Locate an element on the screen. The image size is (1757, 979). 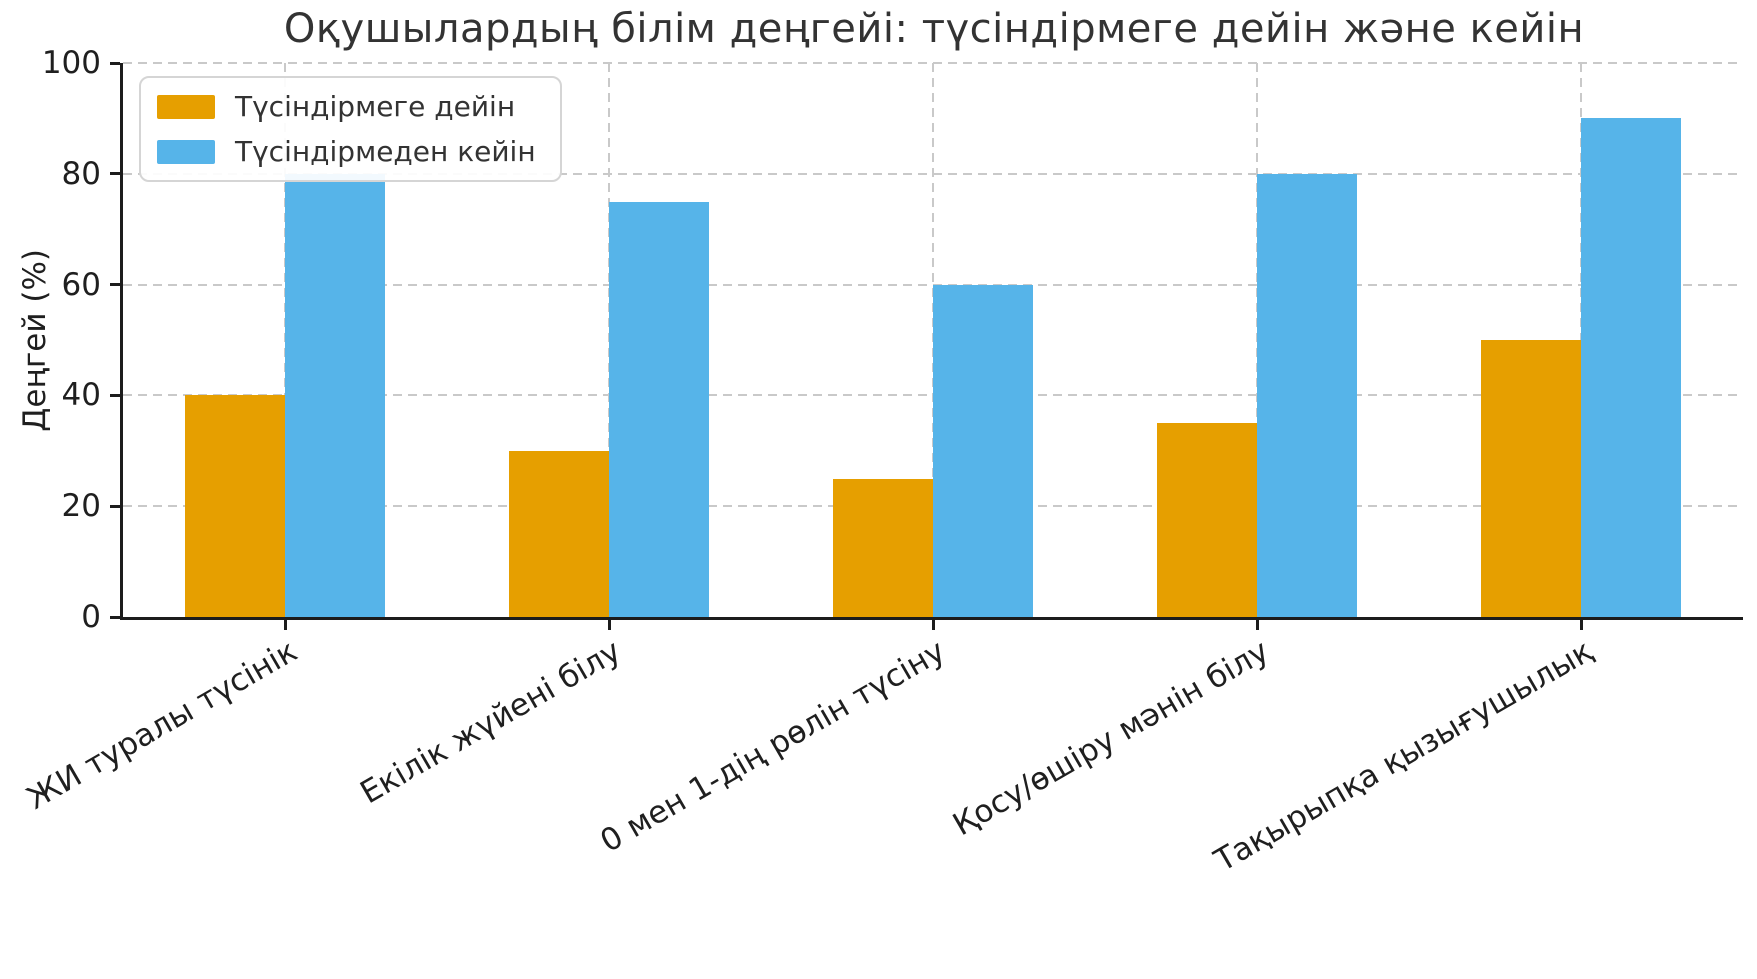
legend-label-before: Түсіндірмеге дейін is located at coordinates (375, 106).